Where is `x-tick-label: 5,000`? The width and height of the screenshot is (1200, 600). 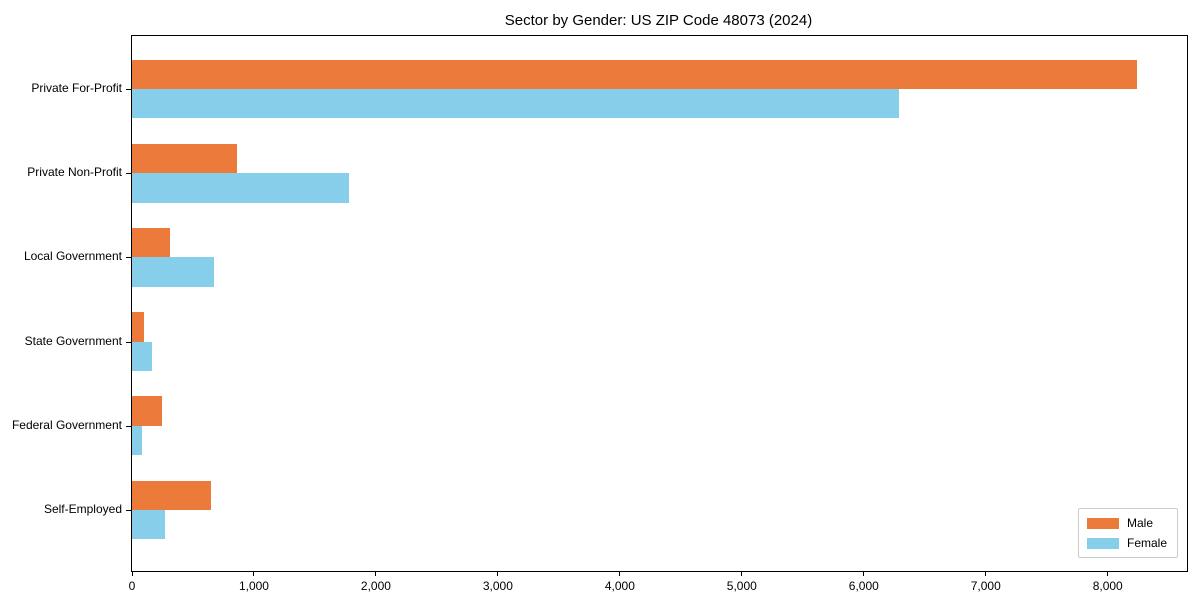
x-tick-label: 5,000 is located at coordinates (741, 586).